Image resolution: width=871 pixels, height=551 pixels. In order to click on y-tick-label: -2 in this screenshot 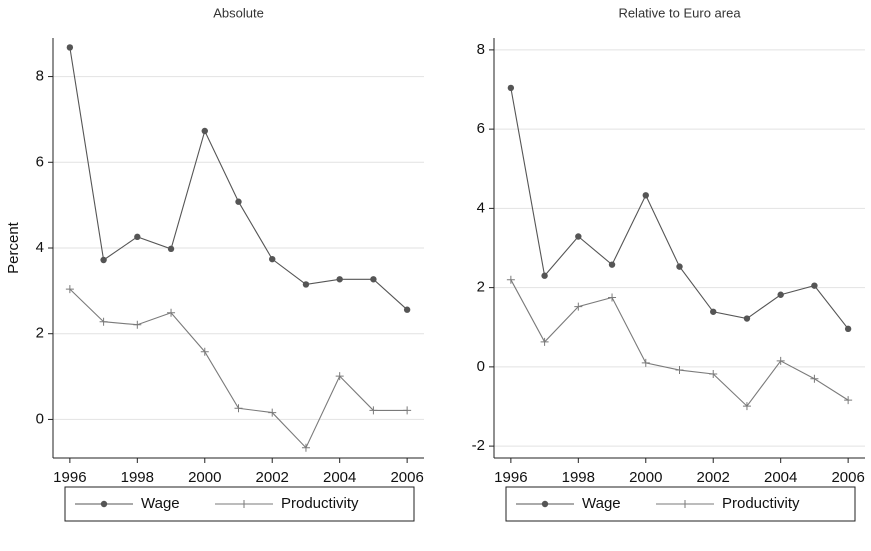, I will do `click(478, 445)`.